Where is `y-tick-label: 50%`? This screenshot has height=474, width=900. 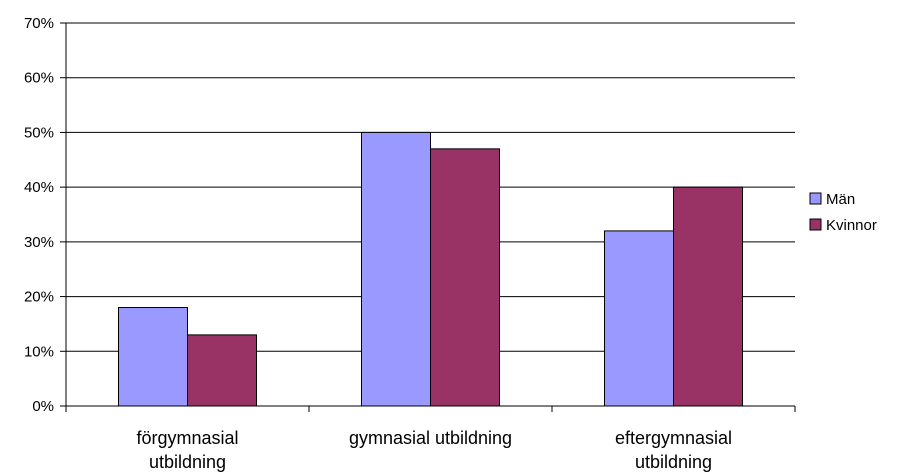
y-tick-label: 50% is located at coordinates (39, 132).